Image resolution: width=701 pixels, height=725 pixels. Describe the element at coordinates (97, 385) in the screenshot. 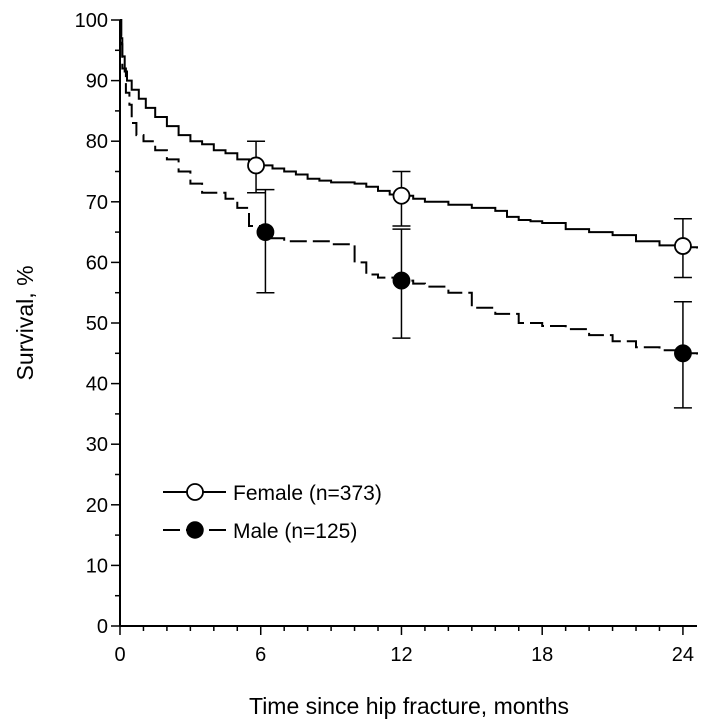

I see `y-tick-label: 40` at that location.